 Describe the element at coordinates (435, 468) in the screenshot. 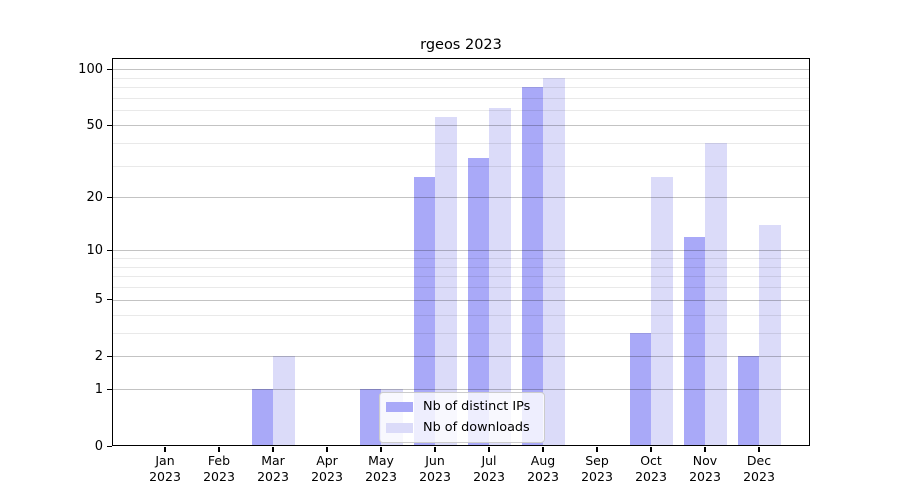

I see `xtick-label-jun: Jun 2023` at that location.